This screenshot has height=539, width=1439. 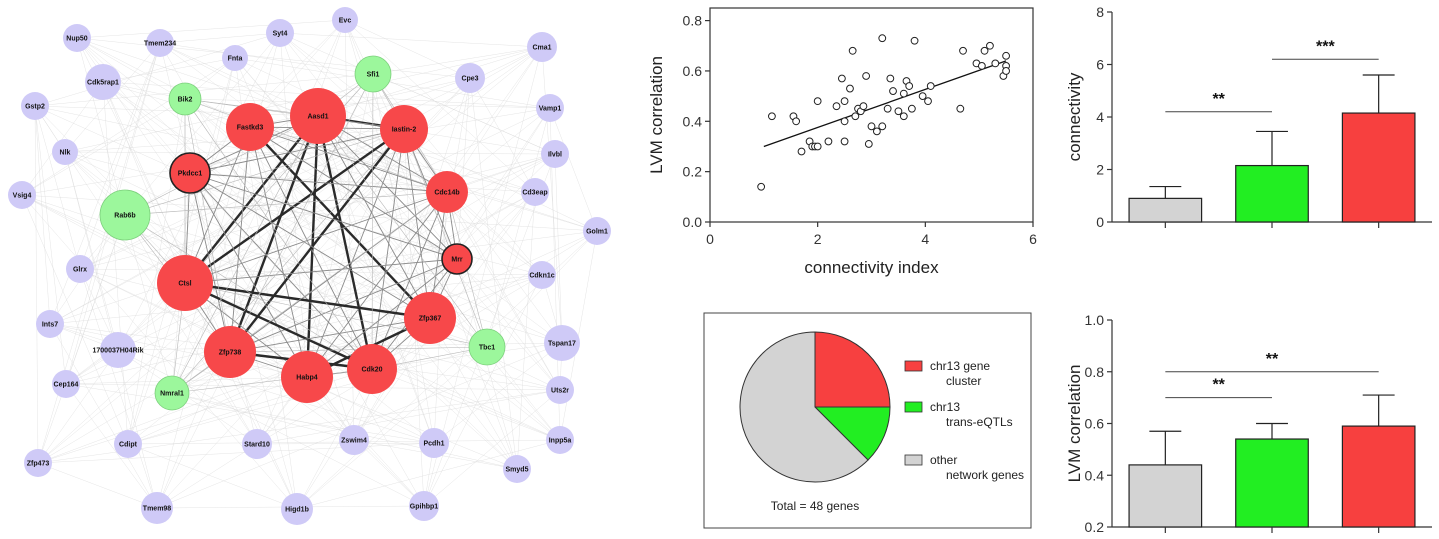 I want to click on network-node-pkdcc1: Pkdcc1, so click(x=190, y=173).